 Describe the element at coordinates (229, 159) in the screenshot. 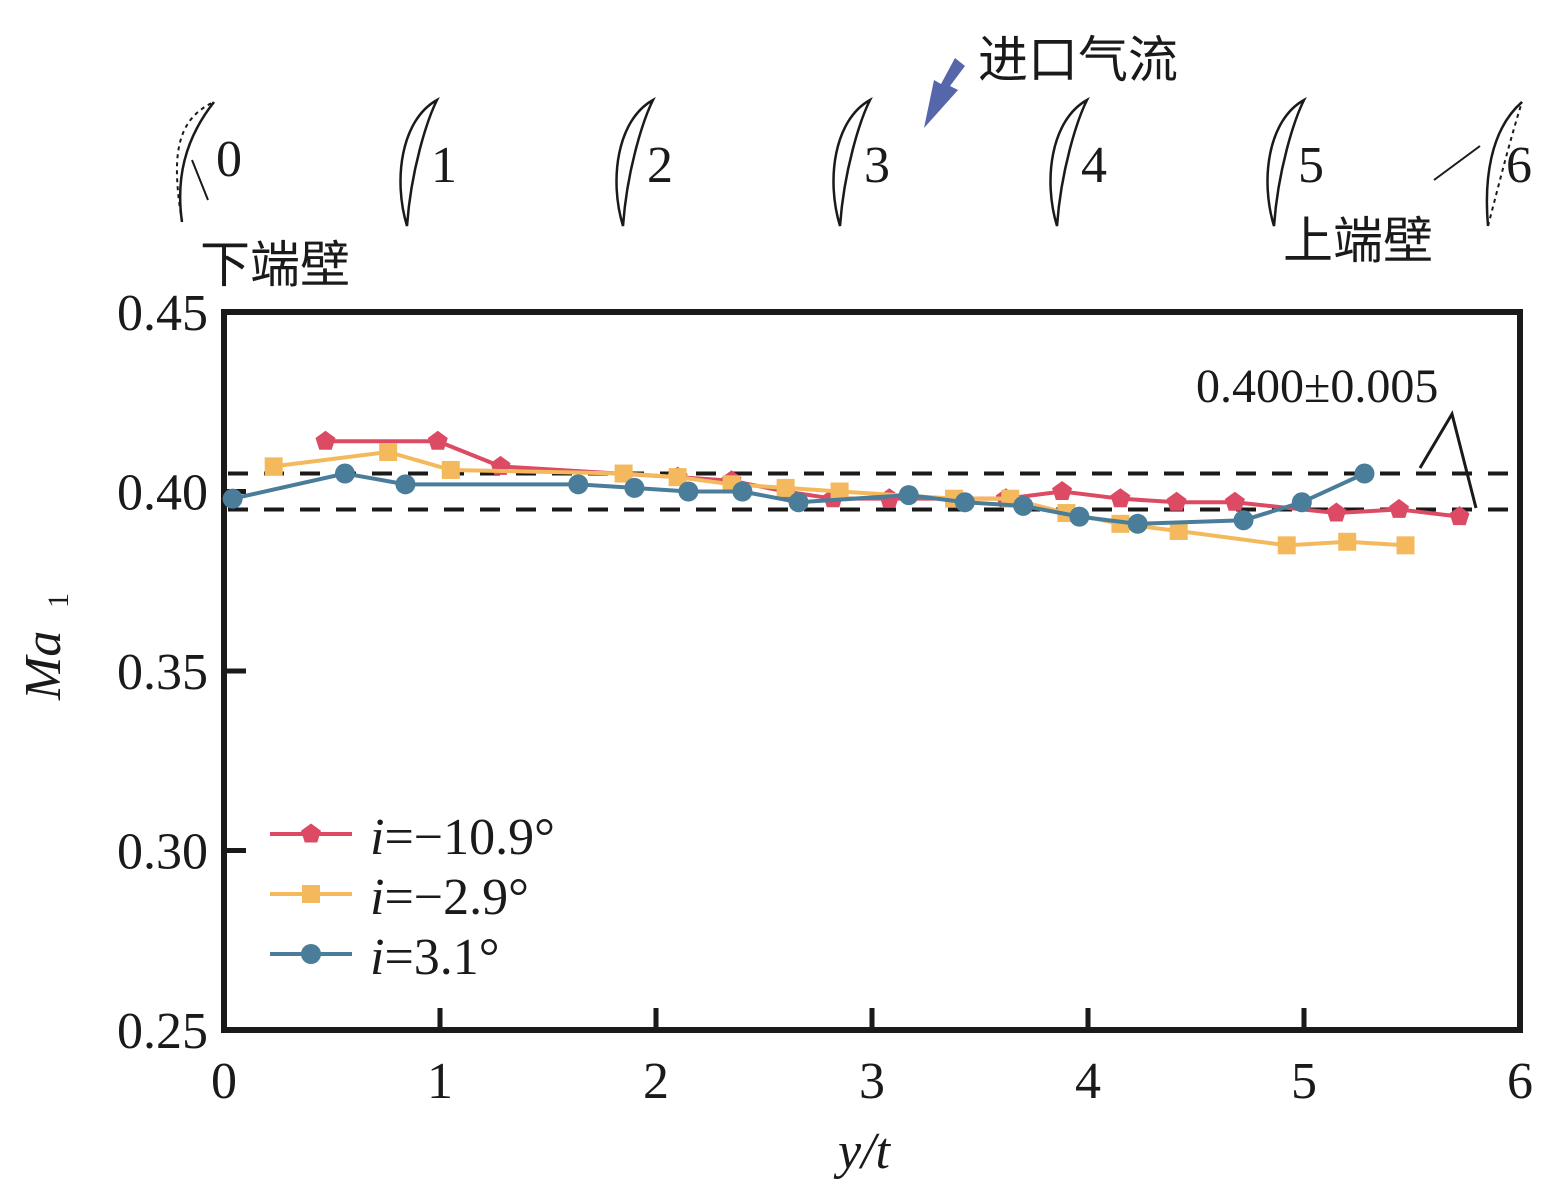

I see `blade-label: 0` at that location.